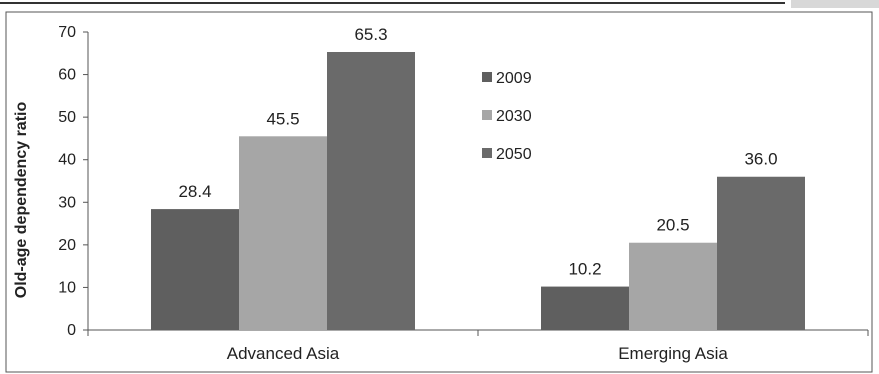  What do you see at coordinates (760, 159) in the screenshot?
I see `data-label: 36.0` at bounding box center [760, 159].